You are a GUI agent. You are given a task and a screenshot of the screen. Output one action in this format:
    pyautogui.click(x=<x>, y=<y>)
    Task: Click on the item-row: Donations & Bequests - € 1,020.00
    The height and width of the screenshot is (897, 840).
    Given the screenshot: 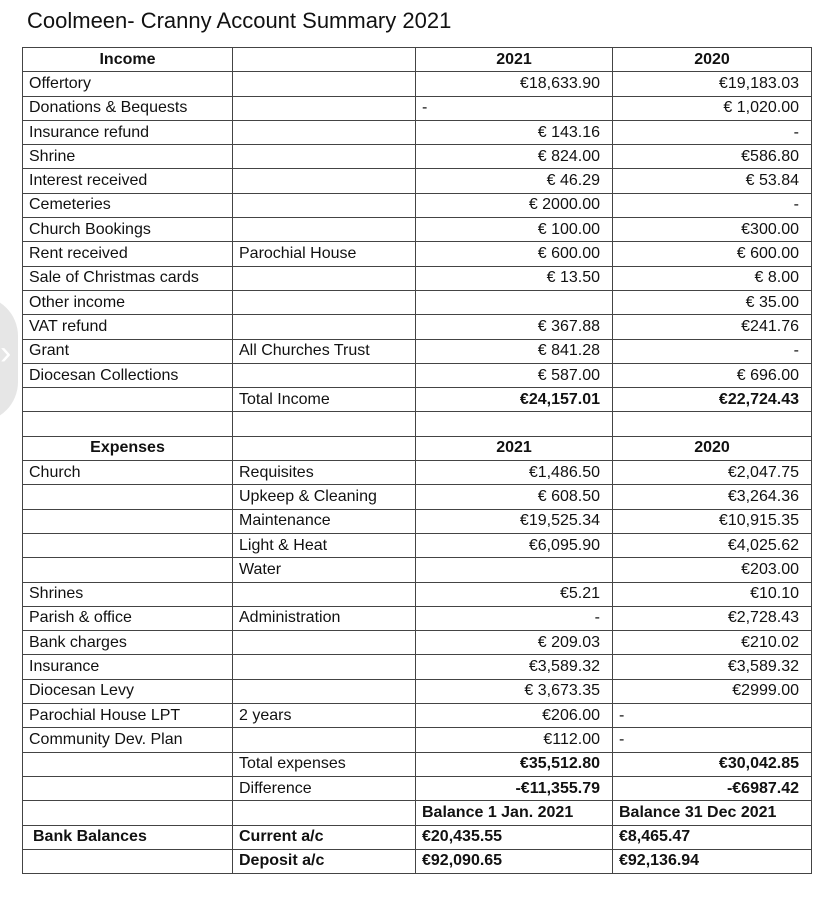 What is the action you would take?
    pyautogui.click(x=417, y=108)
    